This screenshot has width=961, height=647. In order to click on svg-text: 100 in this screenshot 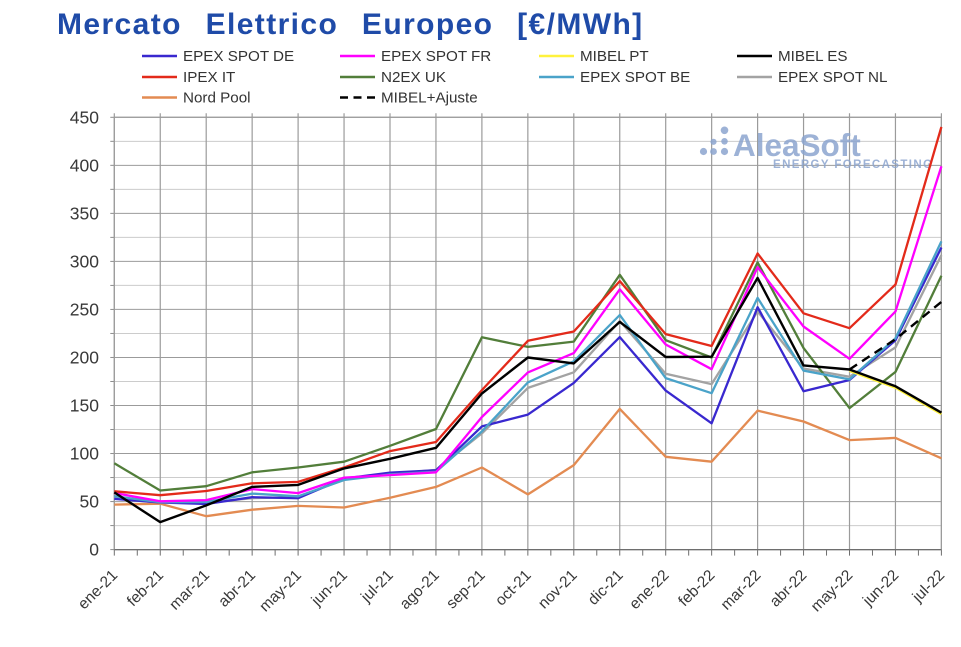, I will do `click(84, 454)`.